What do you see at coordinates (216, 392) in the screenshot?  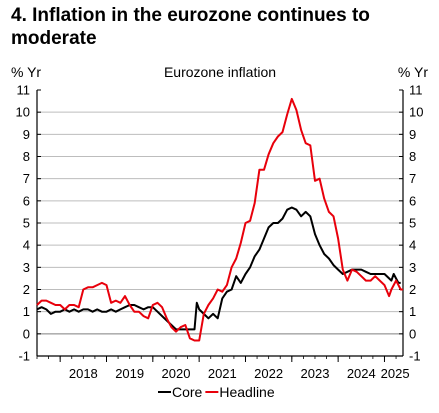 I see `legend: Core Headline` at bounding box center [216, 392].